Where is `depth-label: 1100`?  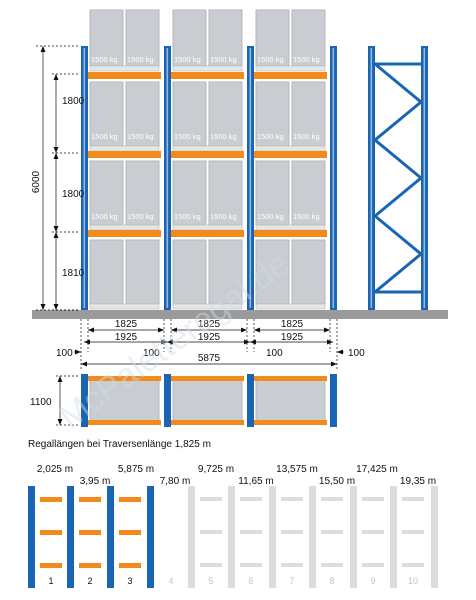
depth-label: 1100 is located at coordinates (41, 402).